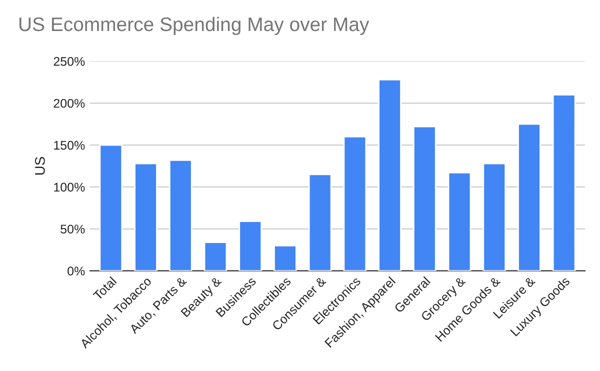  Describe the element at coordinates (69, 103) in the screenshot. I see `y-tick-label: 200%` at that location.